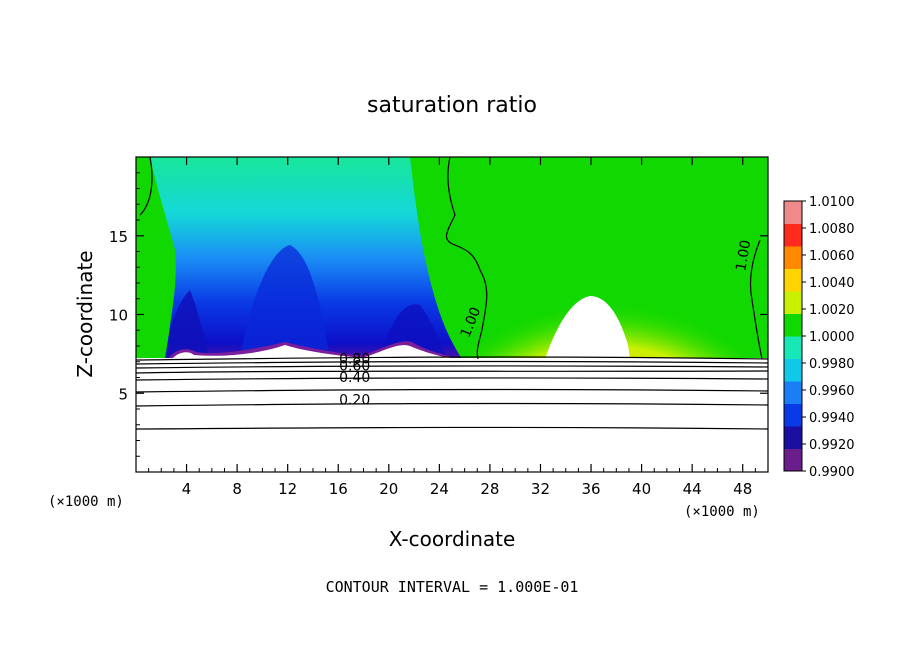 The image size is (904, 654). I want to click on colorbar-label: 1.0040, so click(832, 283).